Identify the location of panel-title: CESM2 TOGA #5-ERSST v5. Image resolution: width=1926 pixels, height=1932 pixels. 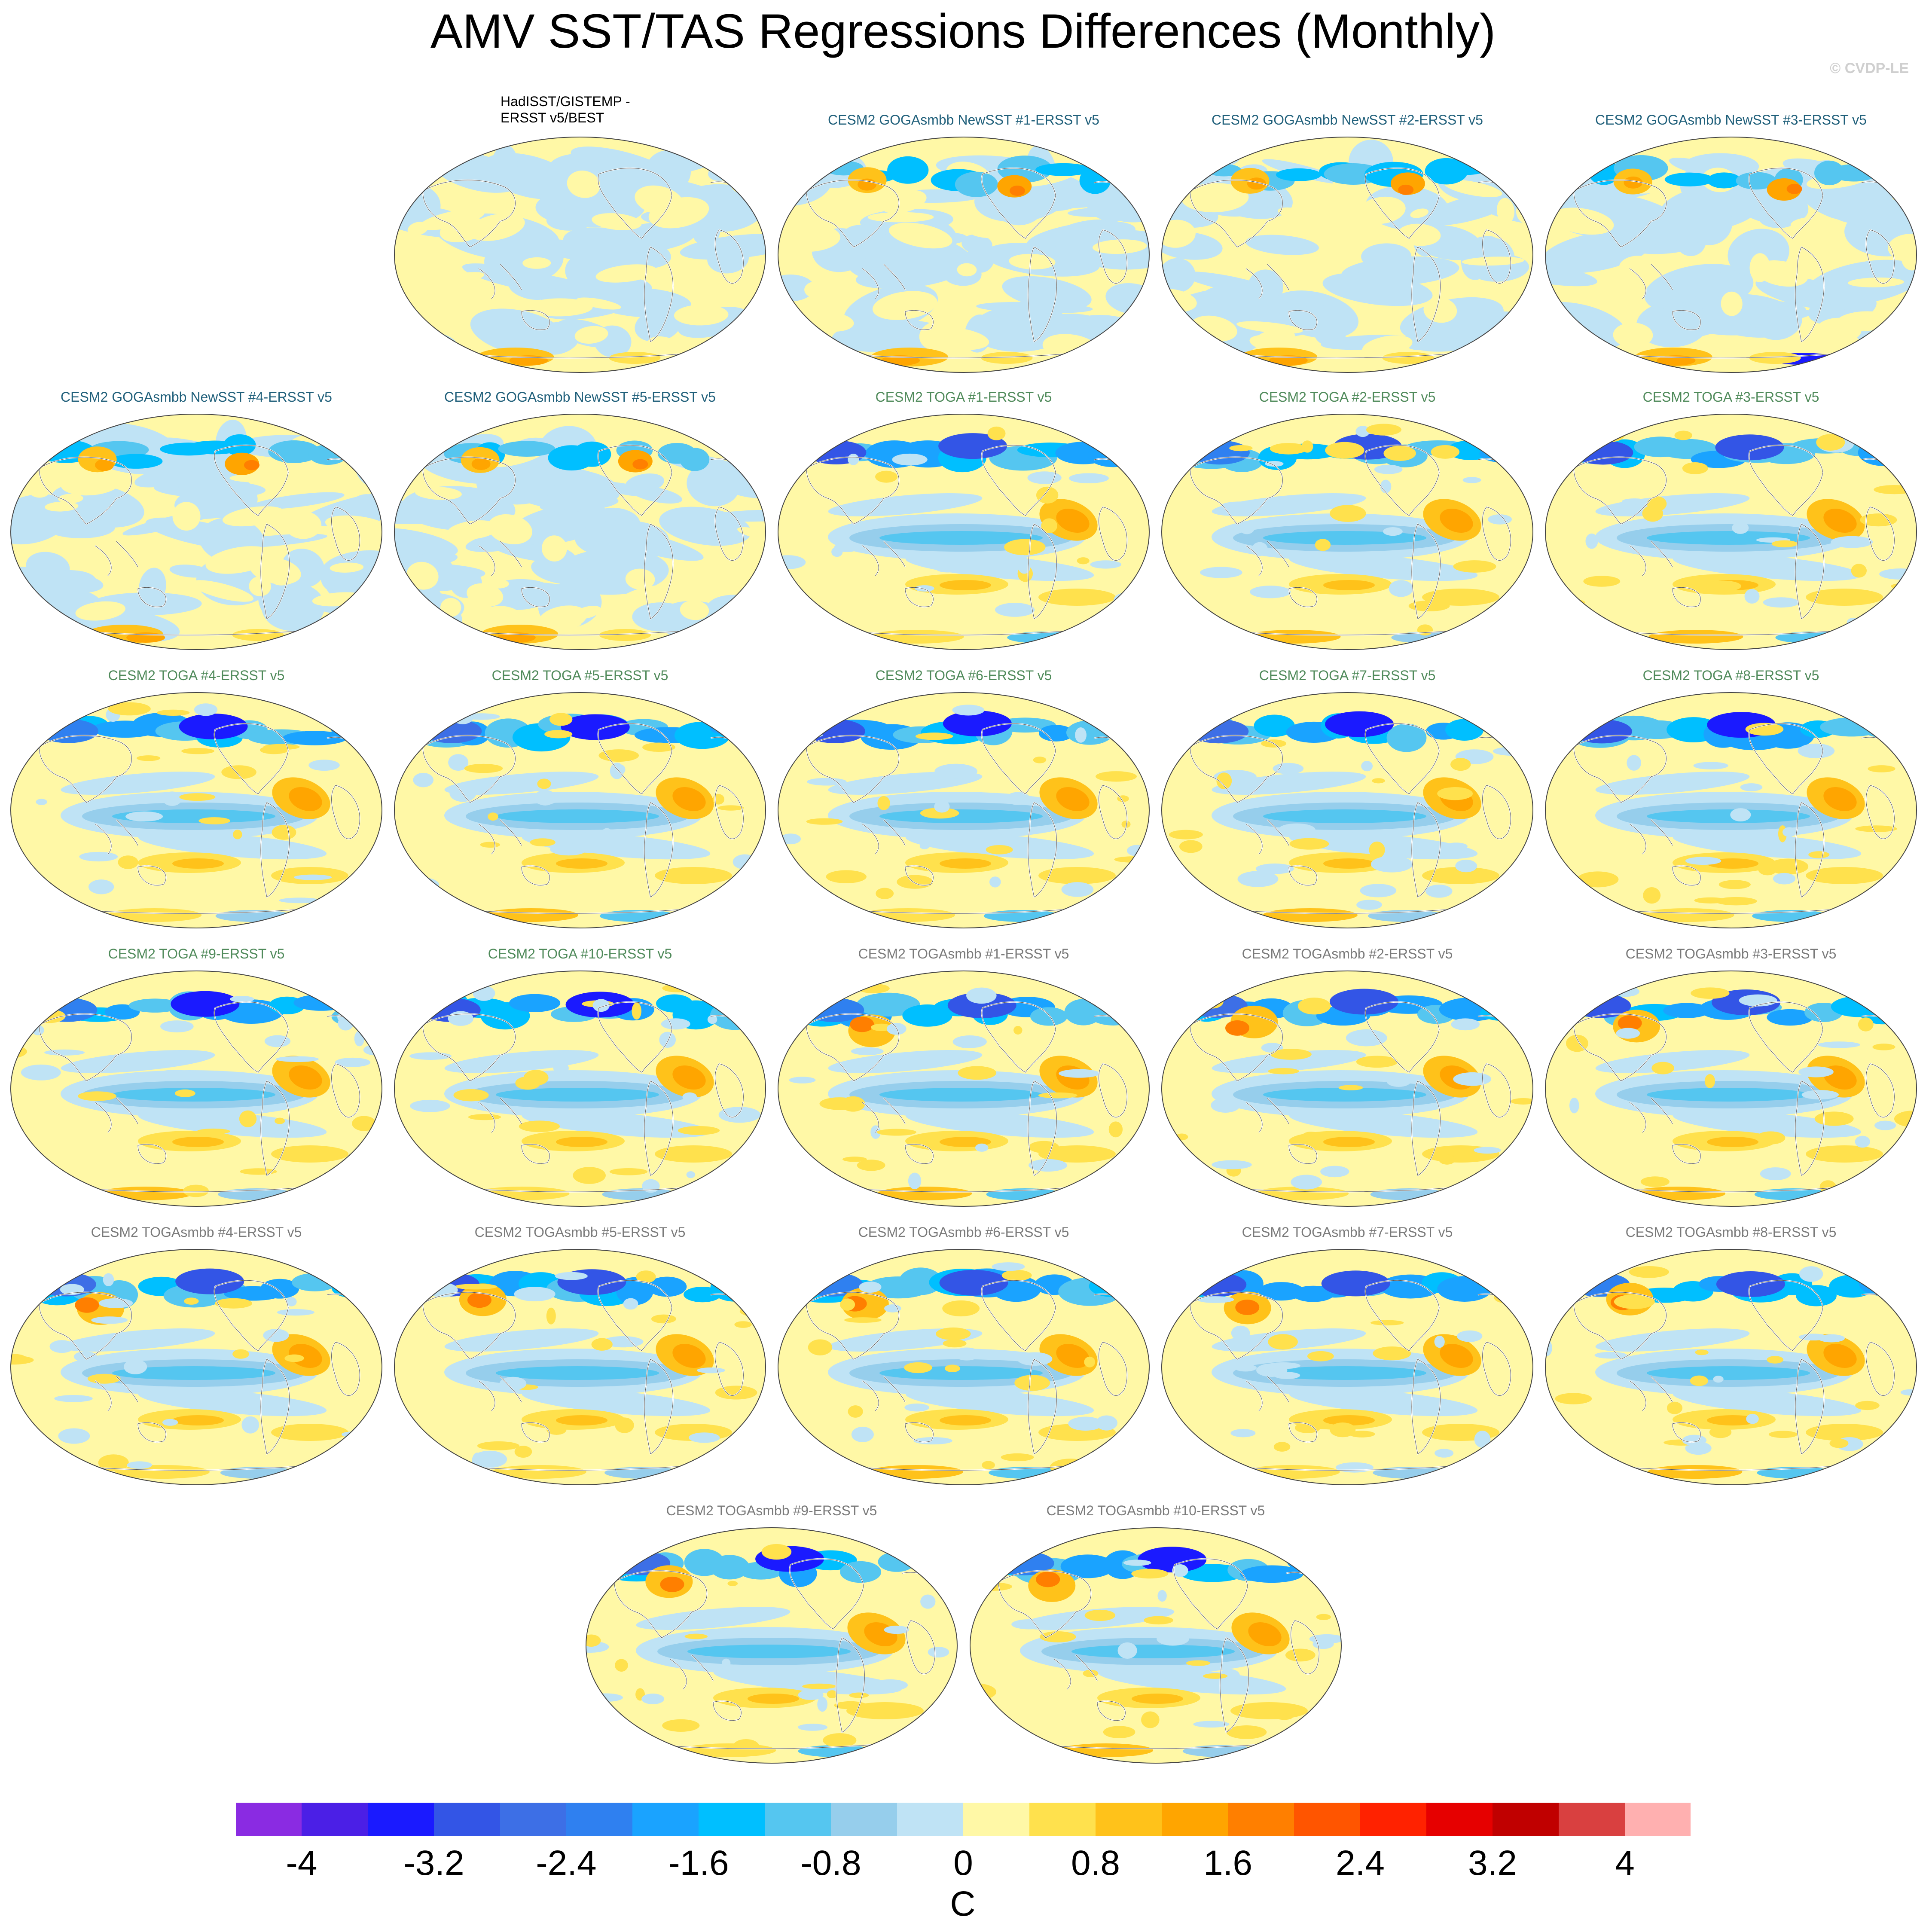
(579, 675).